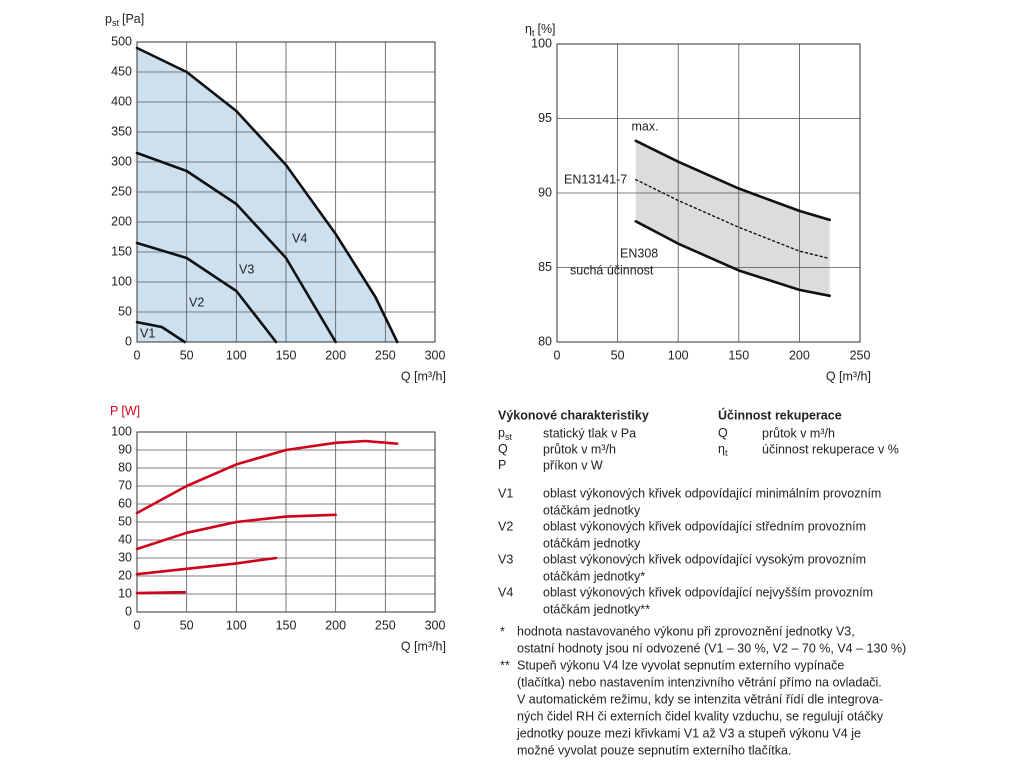  What do you see at coordinates (573, 415) in the screenshot?
I see `legend-title: Výkonové charakteristiky` at bounding box center [573, 415].